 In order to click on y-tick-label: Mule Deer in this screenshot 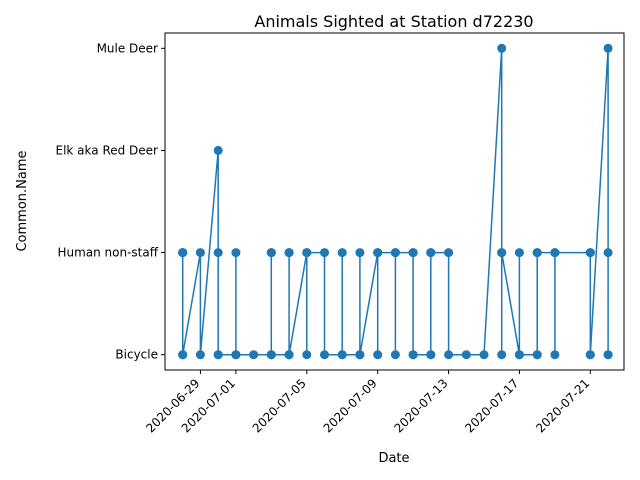, I will do `click(127, 48)`.